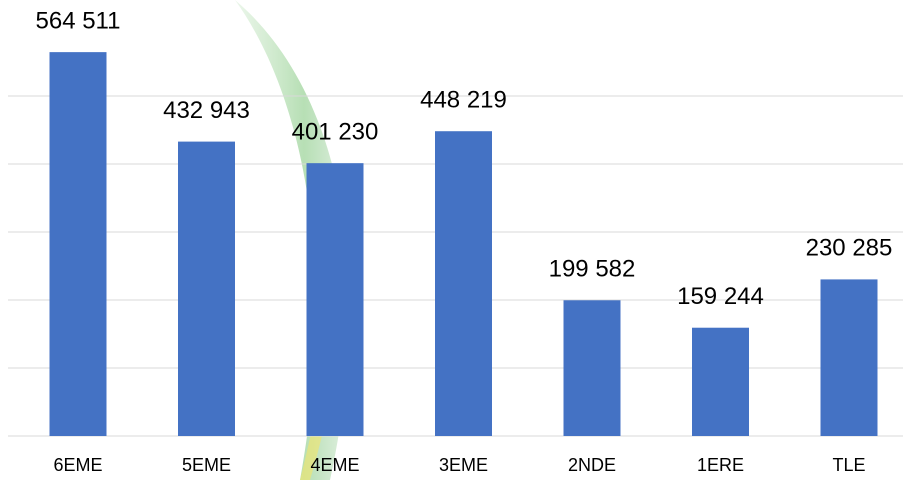 This screenshot has width=903, height=480. Describe the element at coordinates (463, 465) in the screenshot. I see `x-tick-label: 3EME` at that location.